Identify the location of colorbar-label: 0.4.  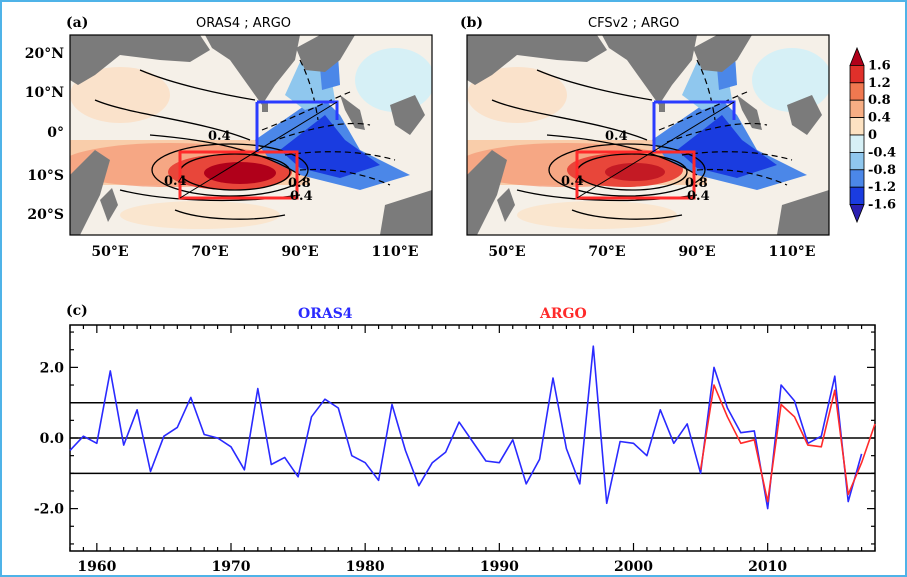
(879, 118).